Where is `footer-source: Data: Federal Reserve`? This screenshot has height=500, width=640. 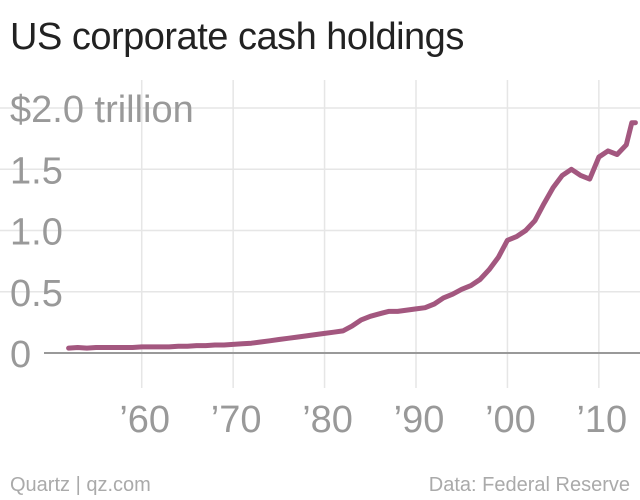
footer-source: Data: Federal Reserve is located at coordinates (529, 485).